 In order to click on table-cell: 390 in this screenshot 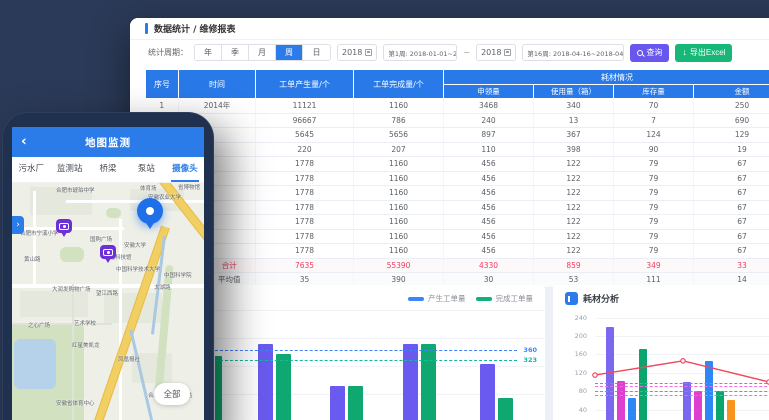, I will do `click(398, 280)`.